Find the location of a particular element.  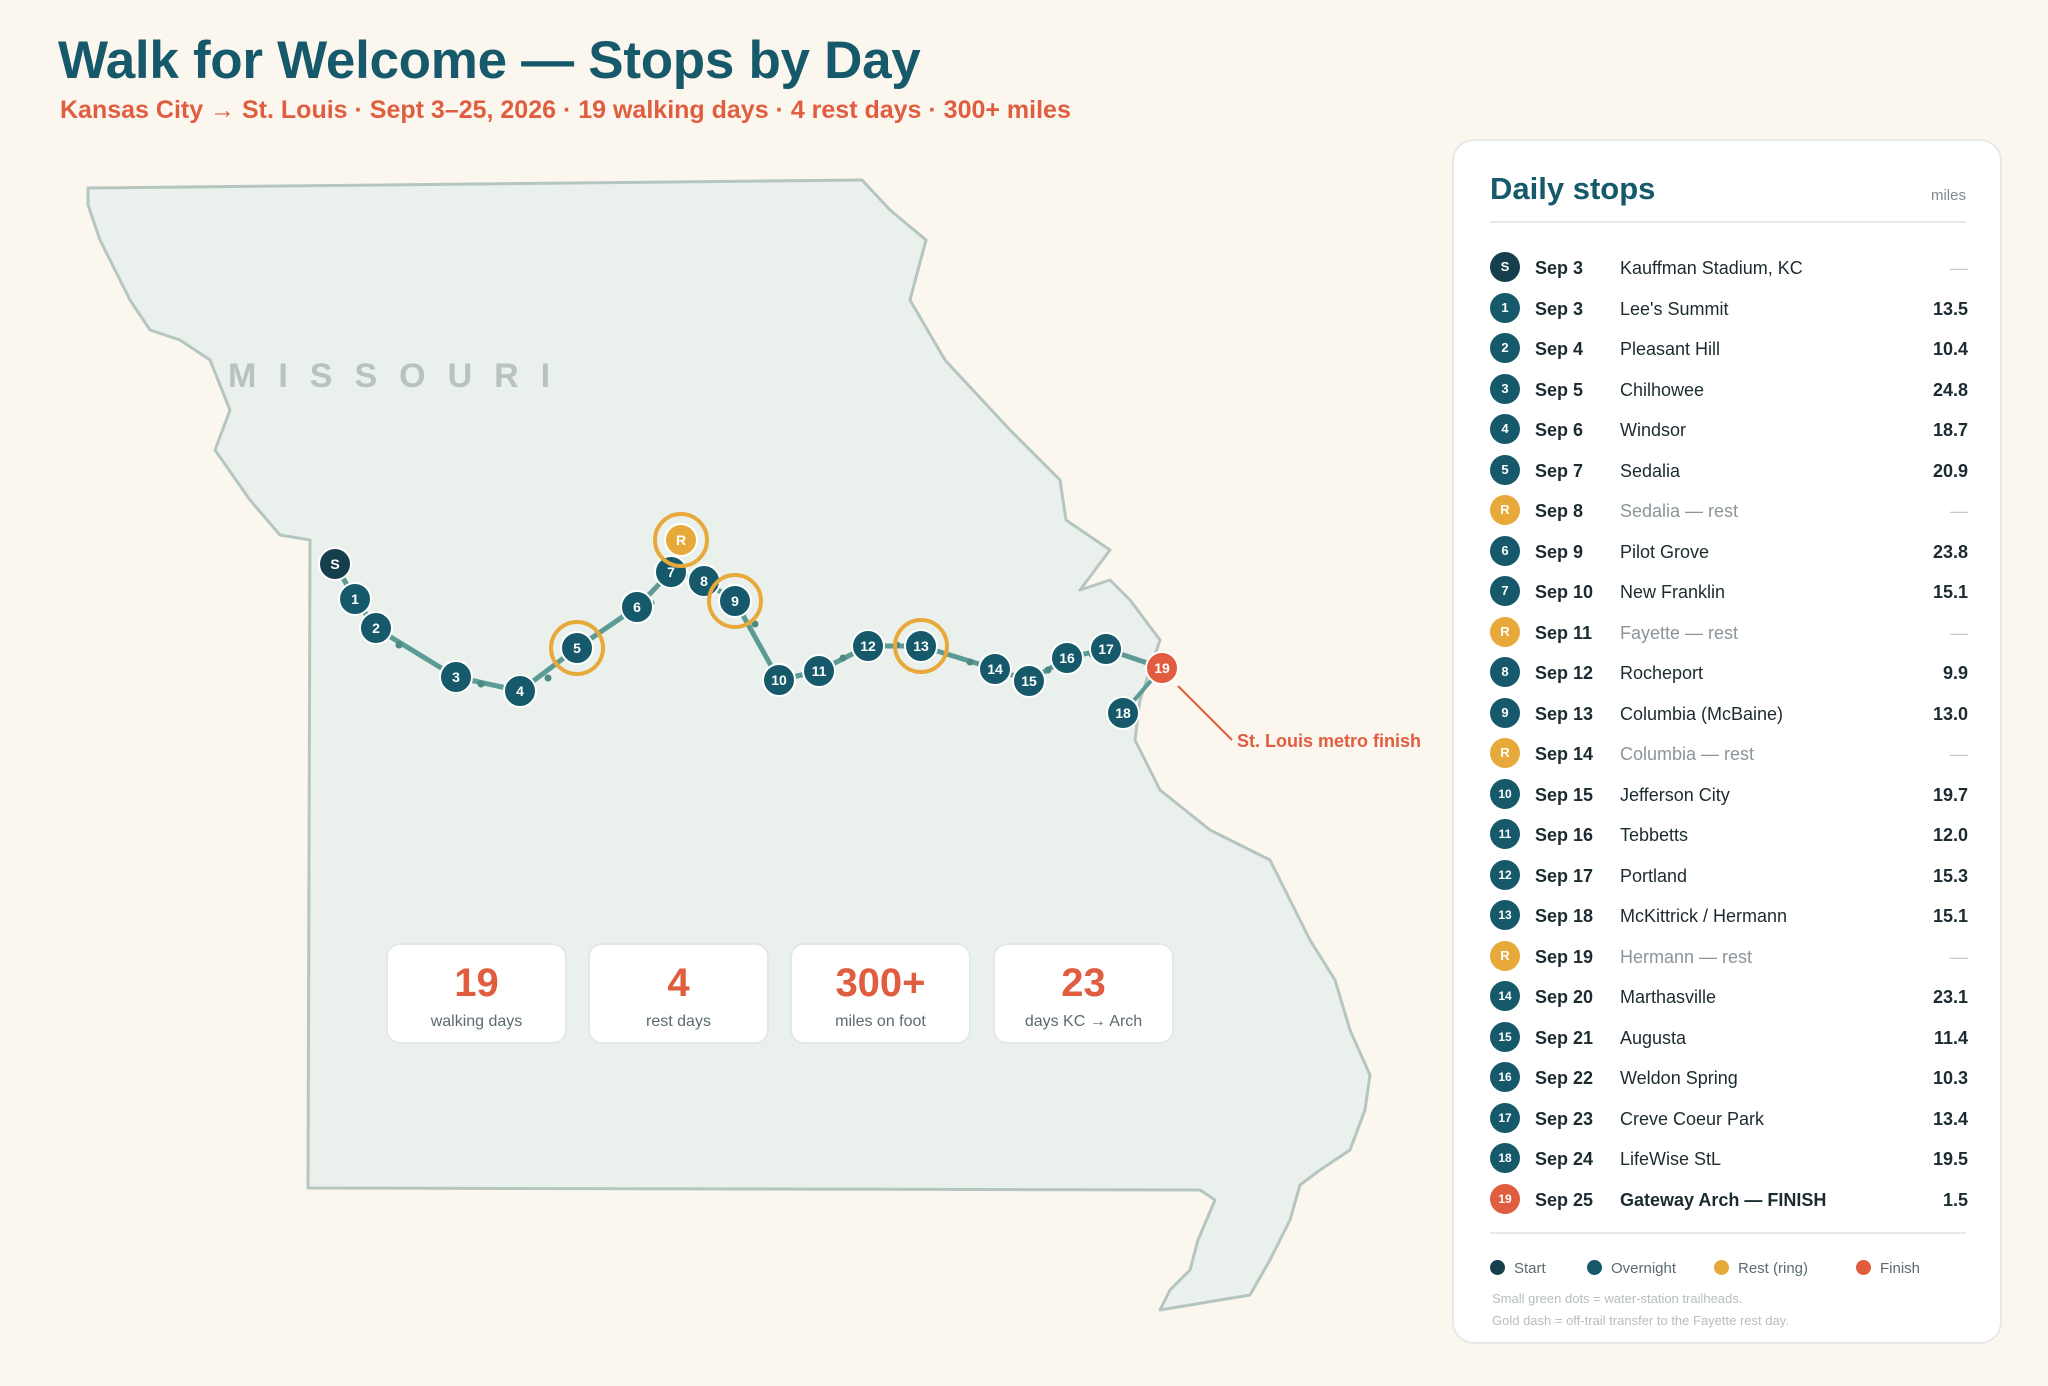

stop-badge: 13 is located at coordinates (1505, 915).